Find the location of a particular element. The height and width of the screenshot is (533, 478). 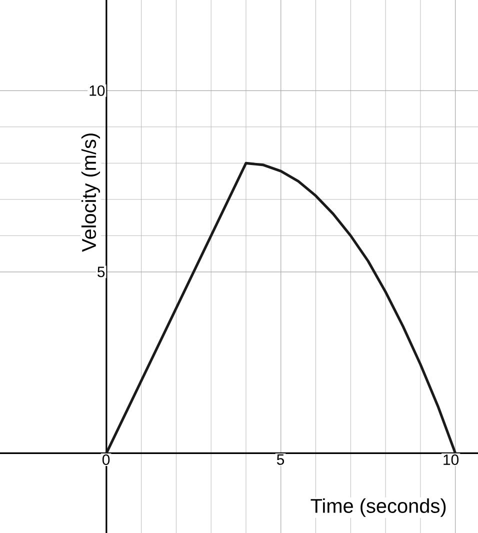

x-axis-title: Time (seconds) is located at coordinates (378, 507).